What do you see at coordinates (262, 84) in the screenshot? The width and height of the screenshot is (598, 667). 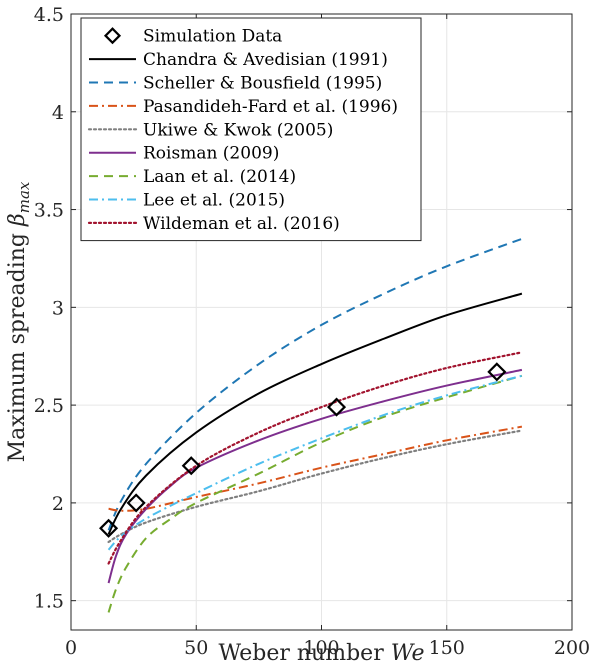 I see `legend-label: Scheller & Bousfield (1995)` at bounding box center [262, 84].